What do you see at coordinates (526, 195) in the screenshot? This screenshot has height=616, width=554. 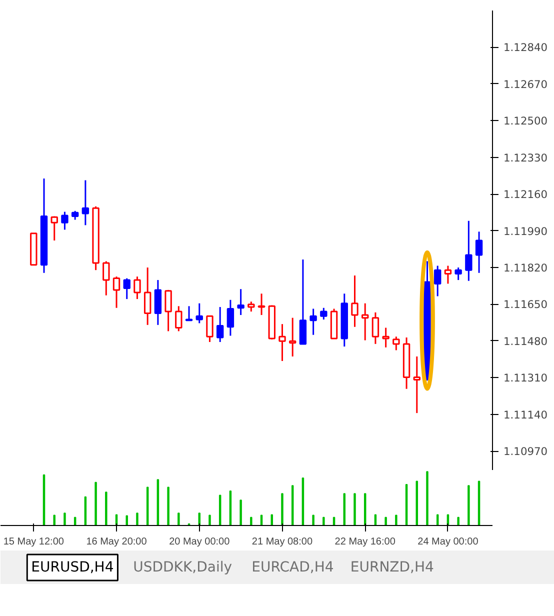 I see `y-tick-label: 1.12160` at bounding box center [526, 195].